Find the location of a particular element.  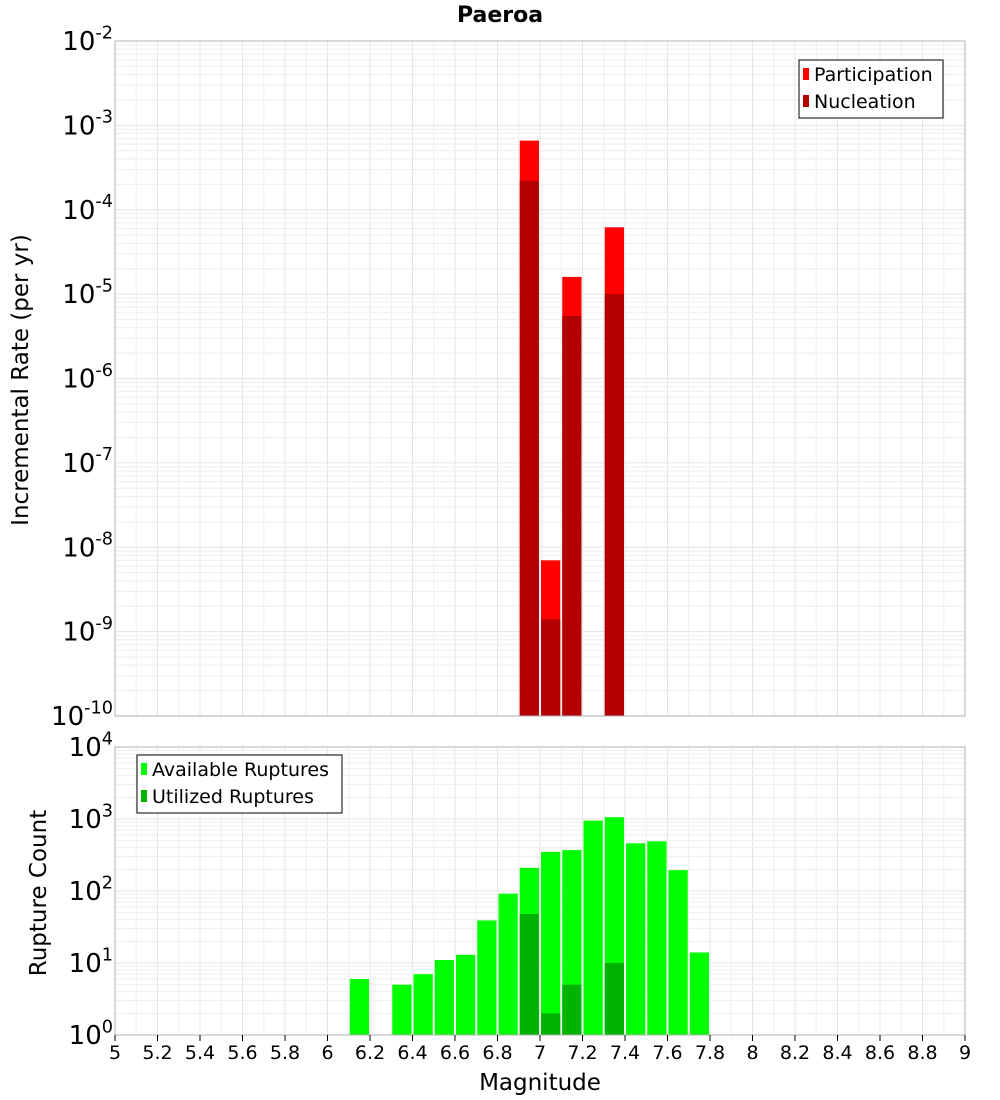

x-tick-label: 5.4 is located at coordinates (200, 1053).